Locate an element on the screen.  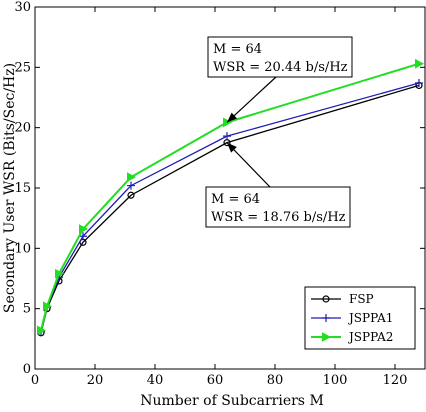
annotation-line-2: WSR = 20.44 b/s/Hz is located at coordinates (280, 67).